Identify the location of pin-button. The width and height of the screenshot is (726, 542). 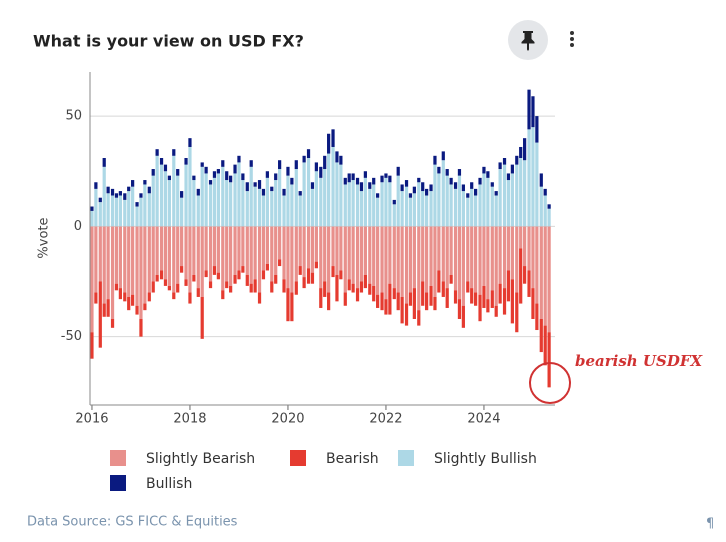
(528, 40).